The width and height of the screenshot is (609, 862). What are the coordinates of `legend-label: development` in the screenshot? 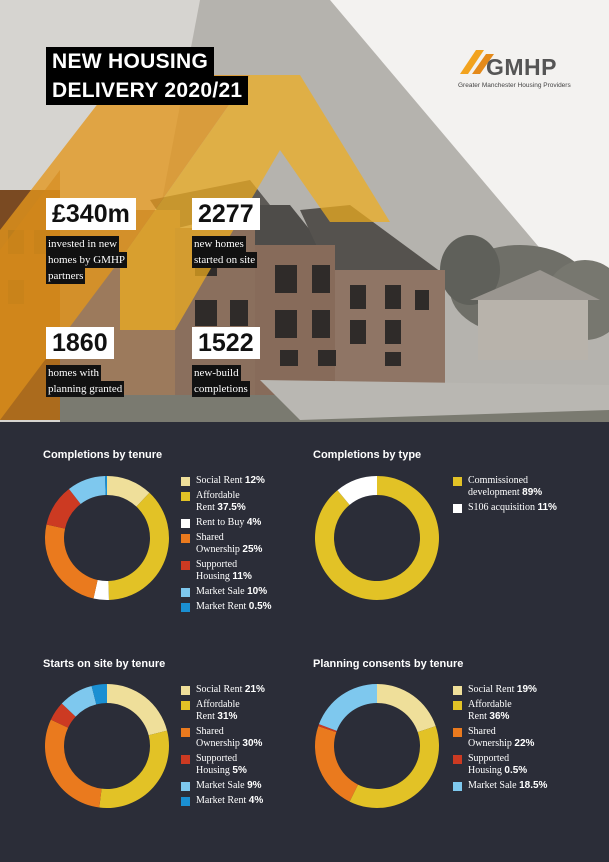 It's located at (494, 492).